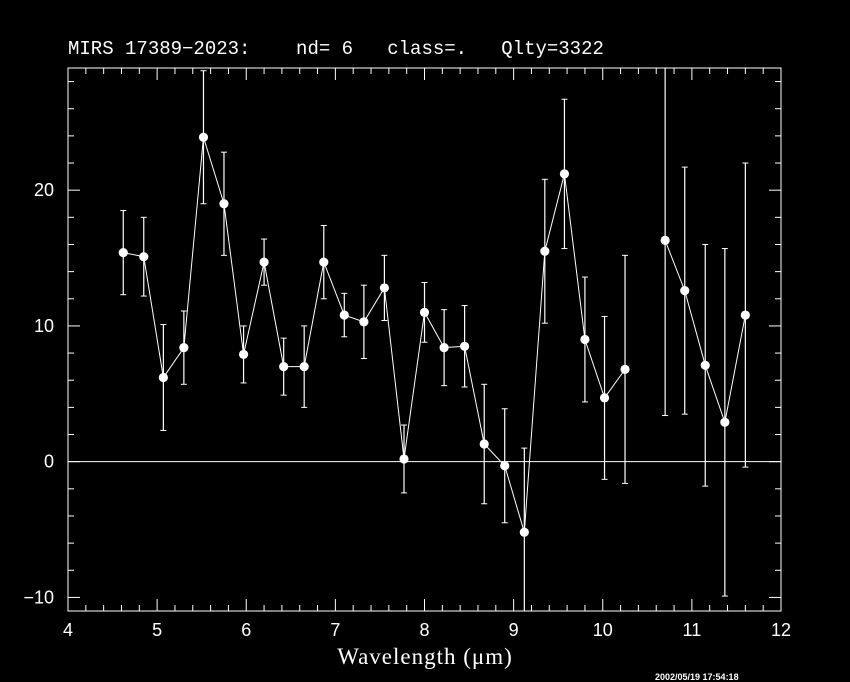 The height and width of the screenshot is (682, 850). What do you see at coordinates (44, 326) in the screenshot?
I see `y-tick-label: 10` at bounding box center [44, 326].